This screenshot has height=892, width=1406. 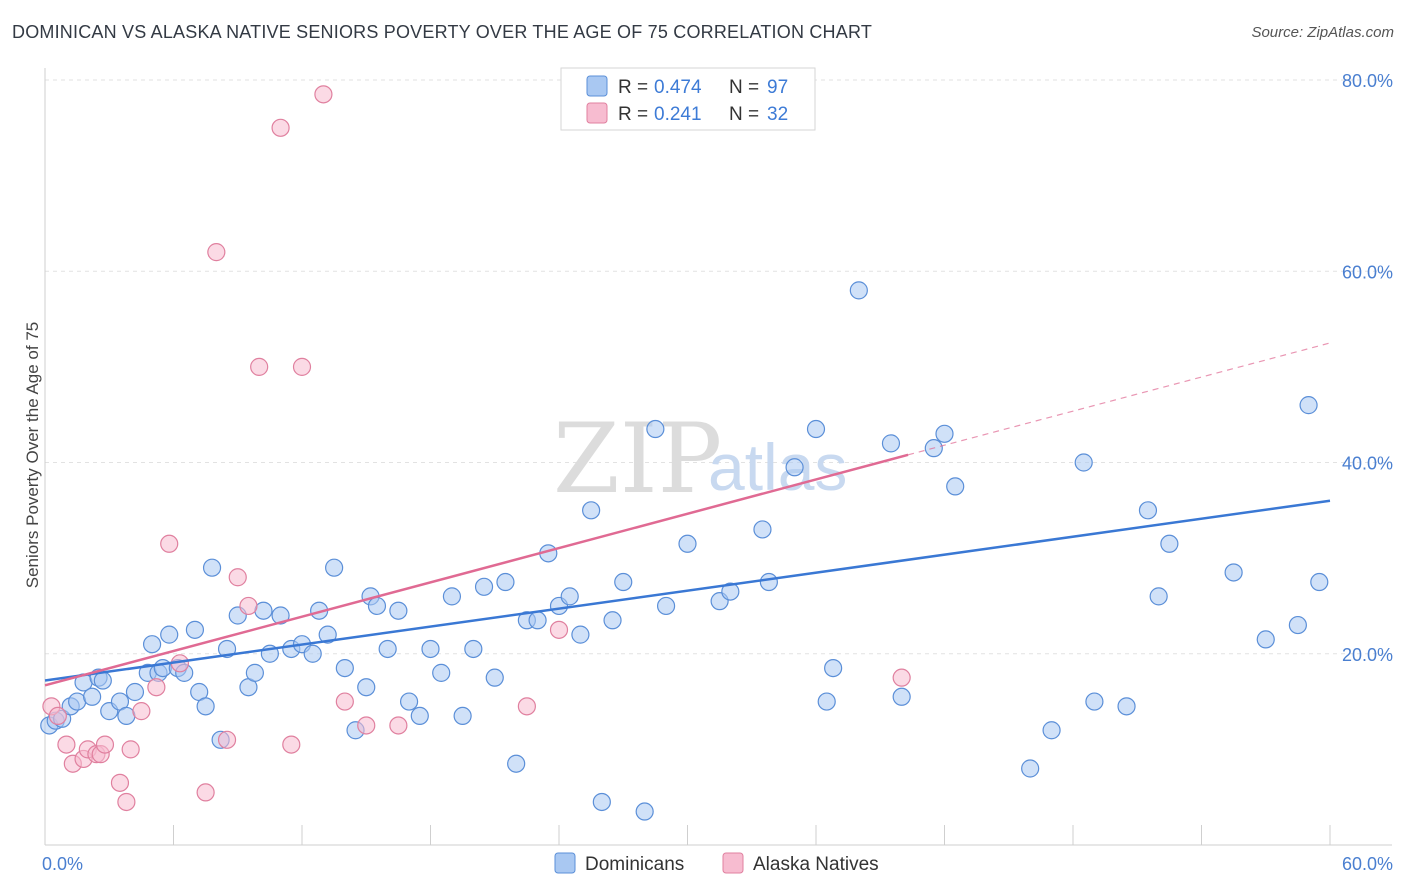 I want to click on legend-r-label-0: R =, so click(x=633, y=87).